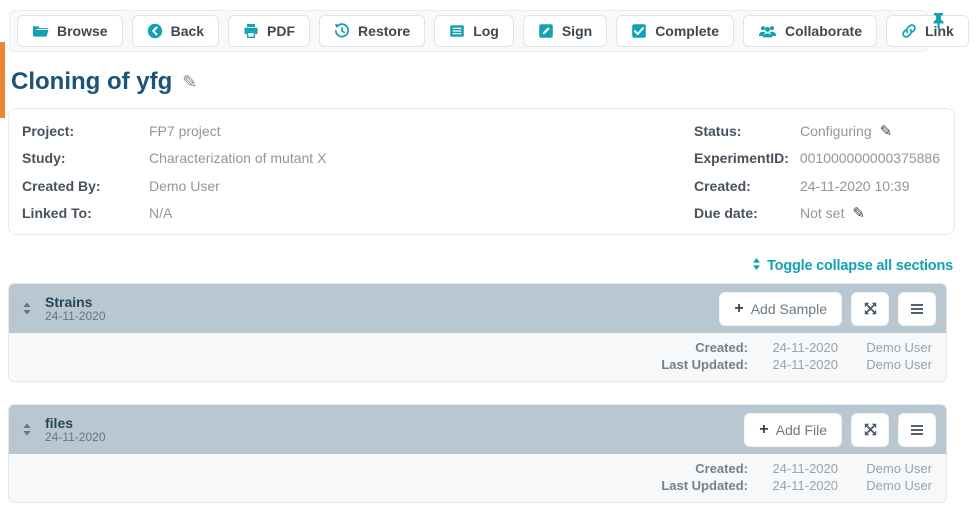 The height and width of the screenshot is (510, 979). I want to click on info-row-experiment-id: ExperimentID: 001000000000375886, so click(817, 159).